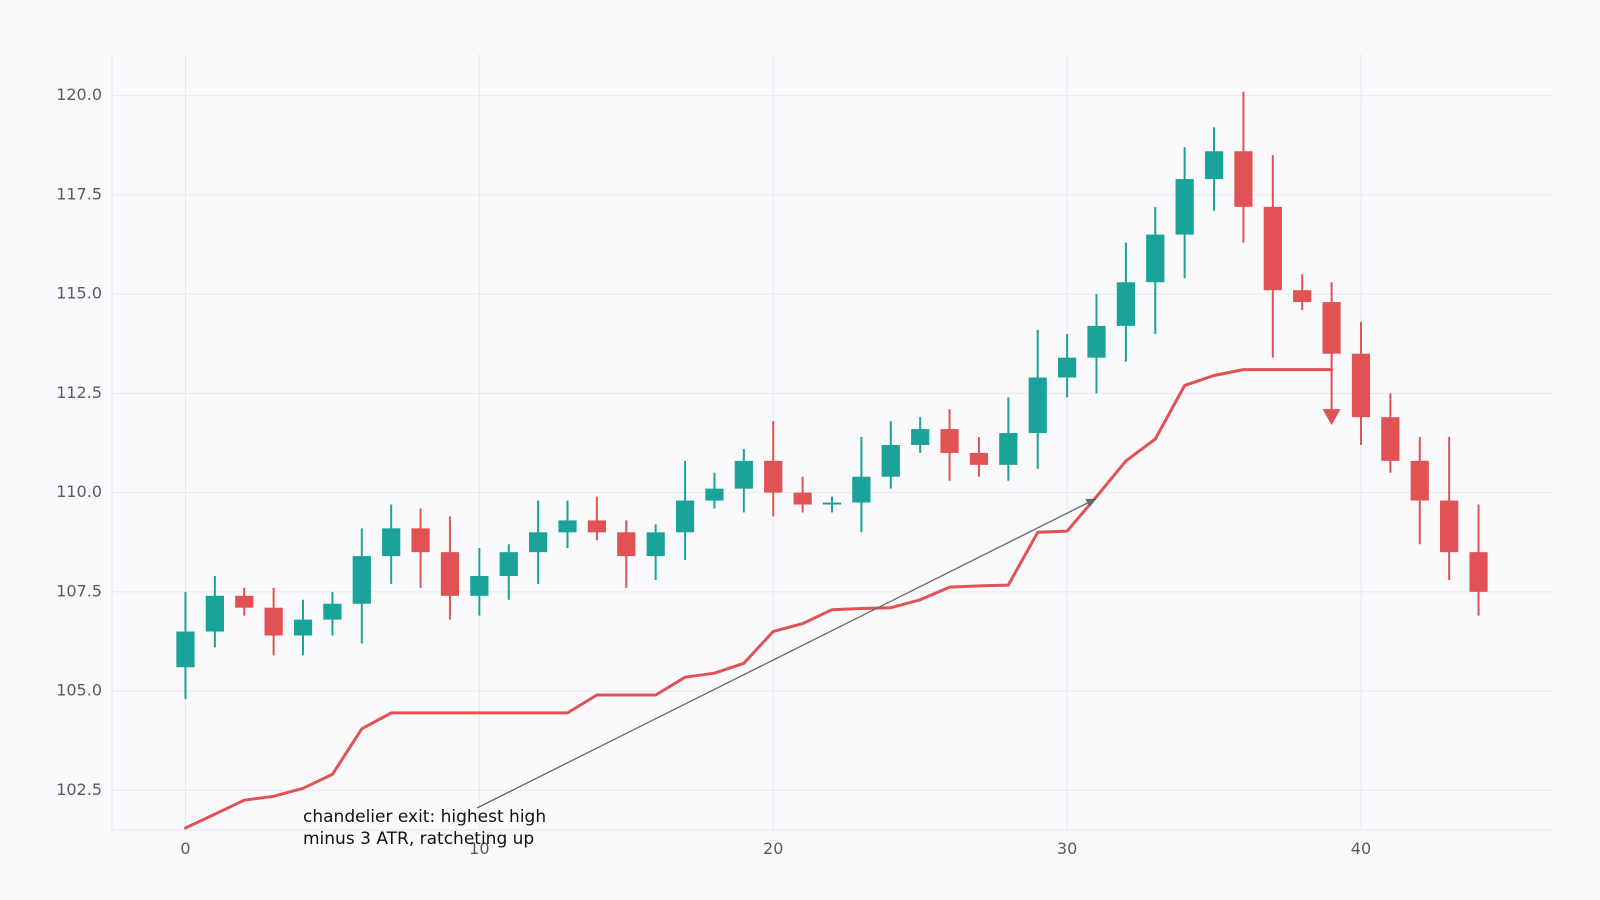 The width and height of the screenshot is (1600, 900). I want to click on y-tick-label: 115.0, so click(79, 293).